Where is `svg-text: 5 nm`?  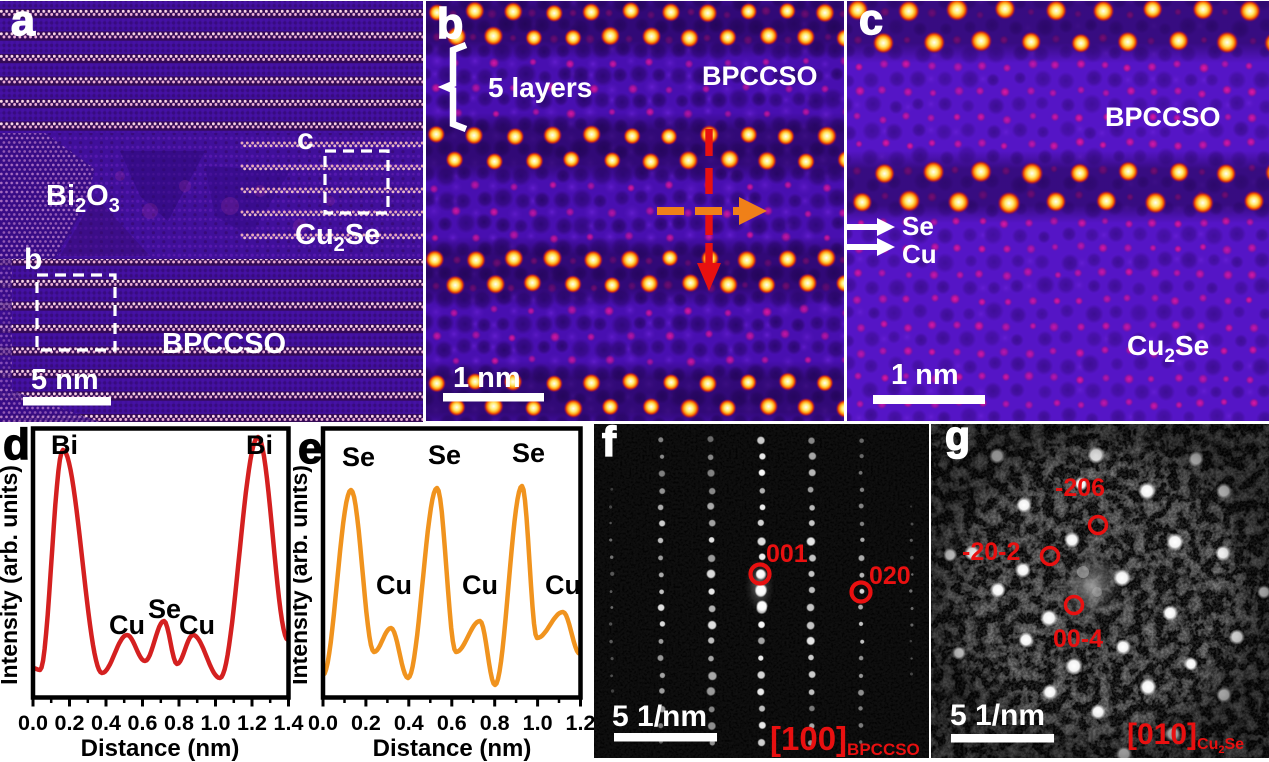 svg-text: 5 nm is located at coordinates (65, 380).